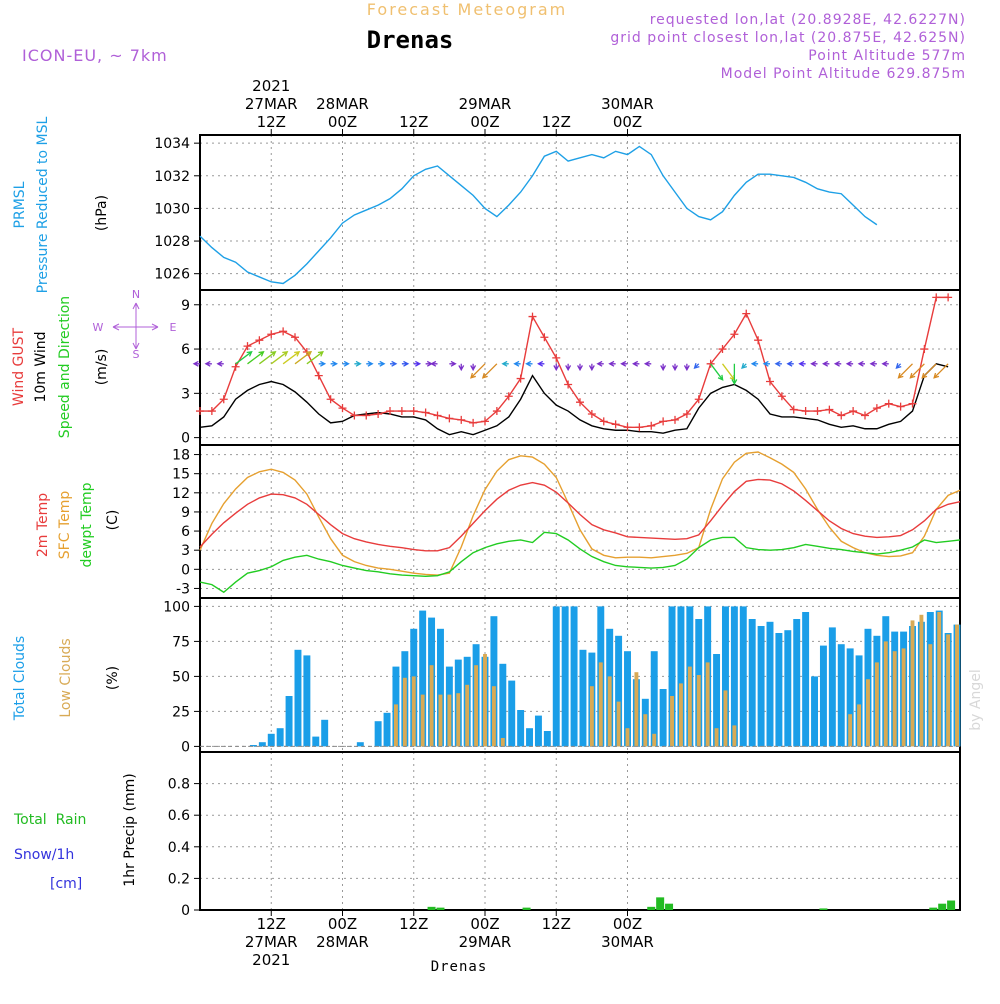 Image resolution: width=1000 pixels, height=1004 pixels. I want to click on x-year-label-bottom: 2021, so click(271, 960).